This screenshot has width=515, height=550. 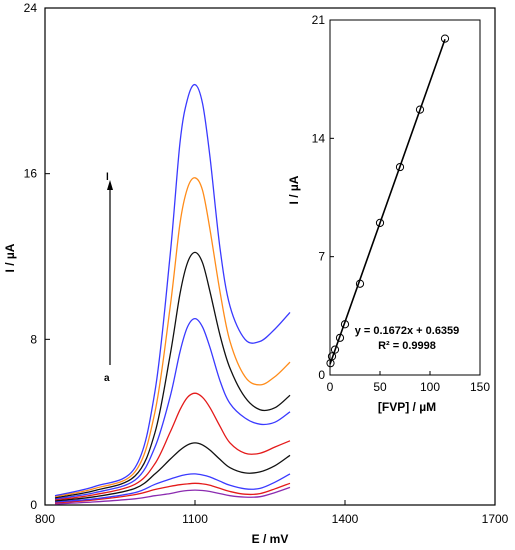 I want to click on arrow-label-bottom: a, so click(x=107, y=378).